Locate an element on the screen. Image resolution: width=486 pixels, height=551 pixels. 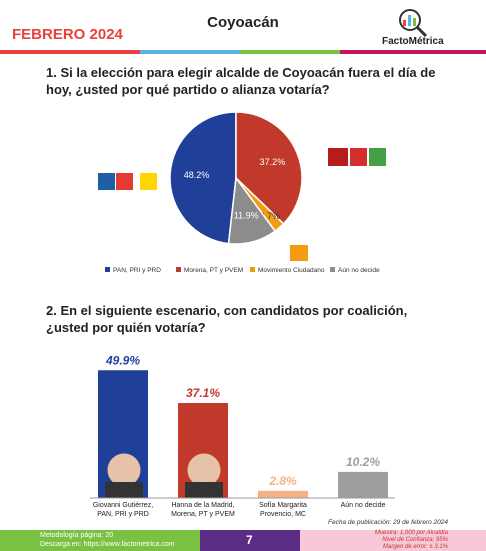
x-tick-label: Sofía Margarita Provencio, MC is located at coordinates (283, 510).